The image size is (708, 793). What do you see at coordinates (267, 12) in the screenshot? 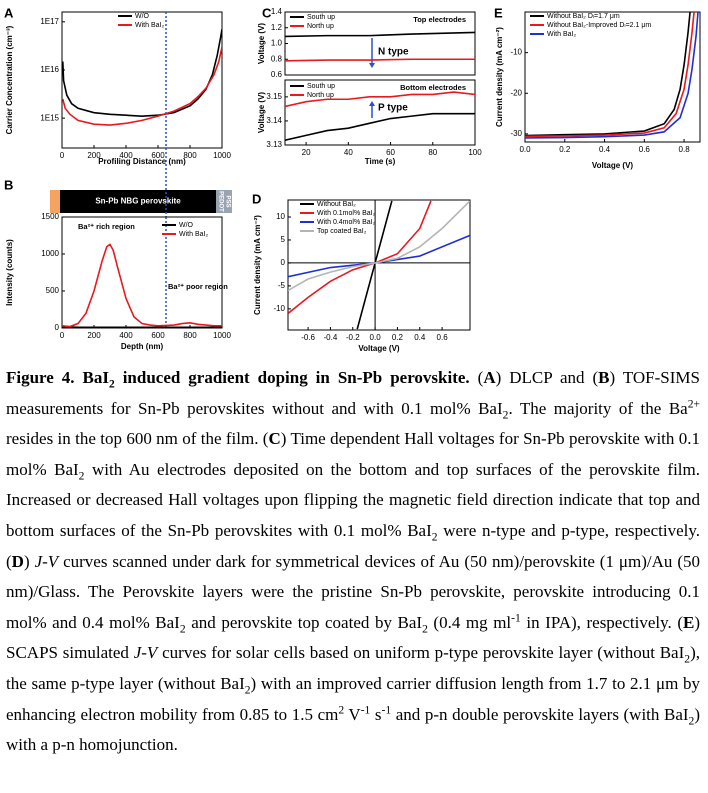
I see `panel-letter: C` at bounding box center [267, 12].